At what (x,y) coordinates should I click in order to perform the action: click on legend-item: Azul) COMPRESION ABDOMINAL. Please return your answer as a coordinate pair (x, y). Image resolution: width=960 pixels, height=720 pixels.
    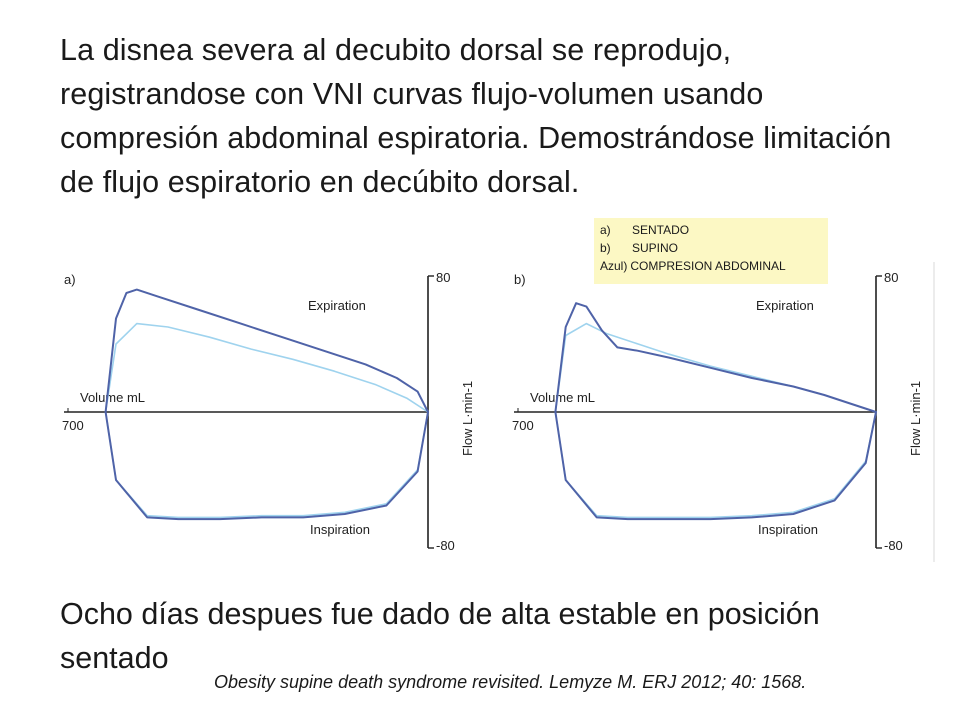
    Looking at the image, I should click on (714, 266).